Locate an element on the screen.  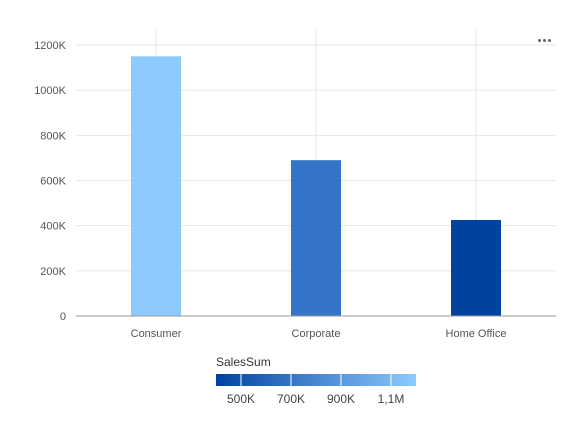
legend-color-bar is located at coordinates (316, 380).